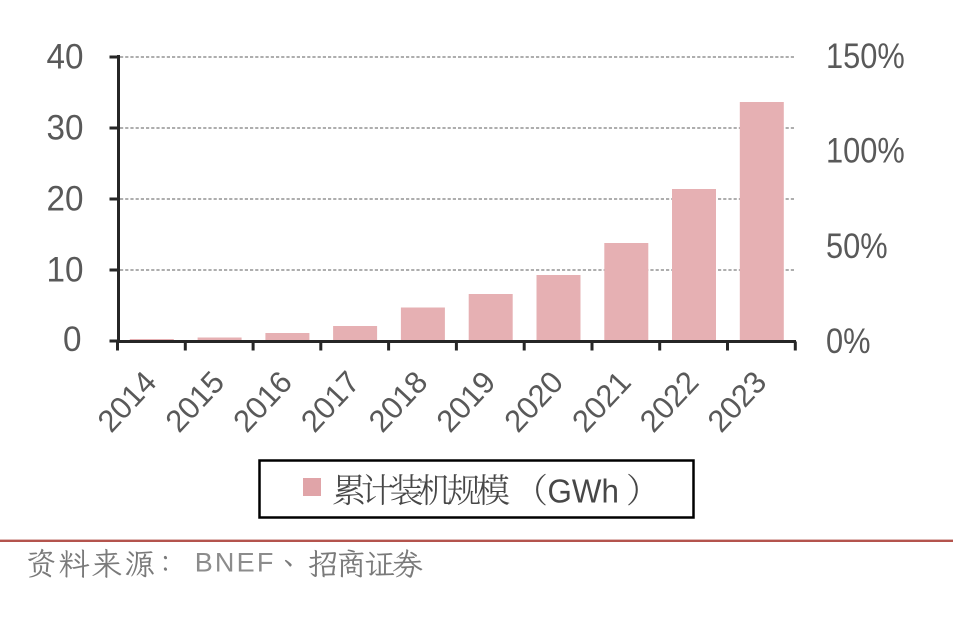 The width and height of the screenshot is (953, 637). Describe the element at coordinates (235, 563) in the screenshot. I see `svg-text: BNEF` at that location.